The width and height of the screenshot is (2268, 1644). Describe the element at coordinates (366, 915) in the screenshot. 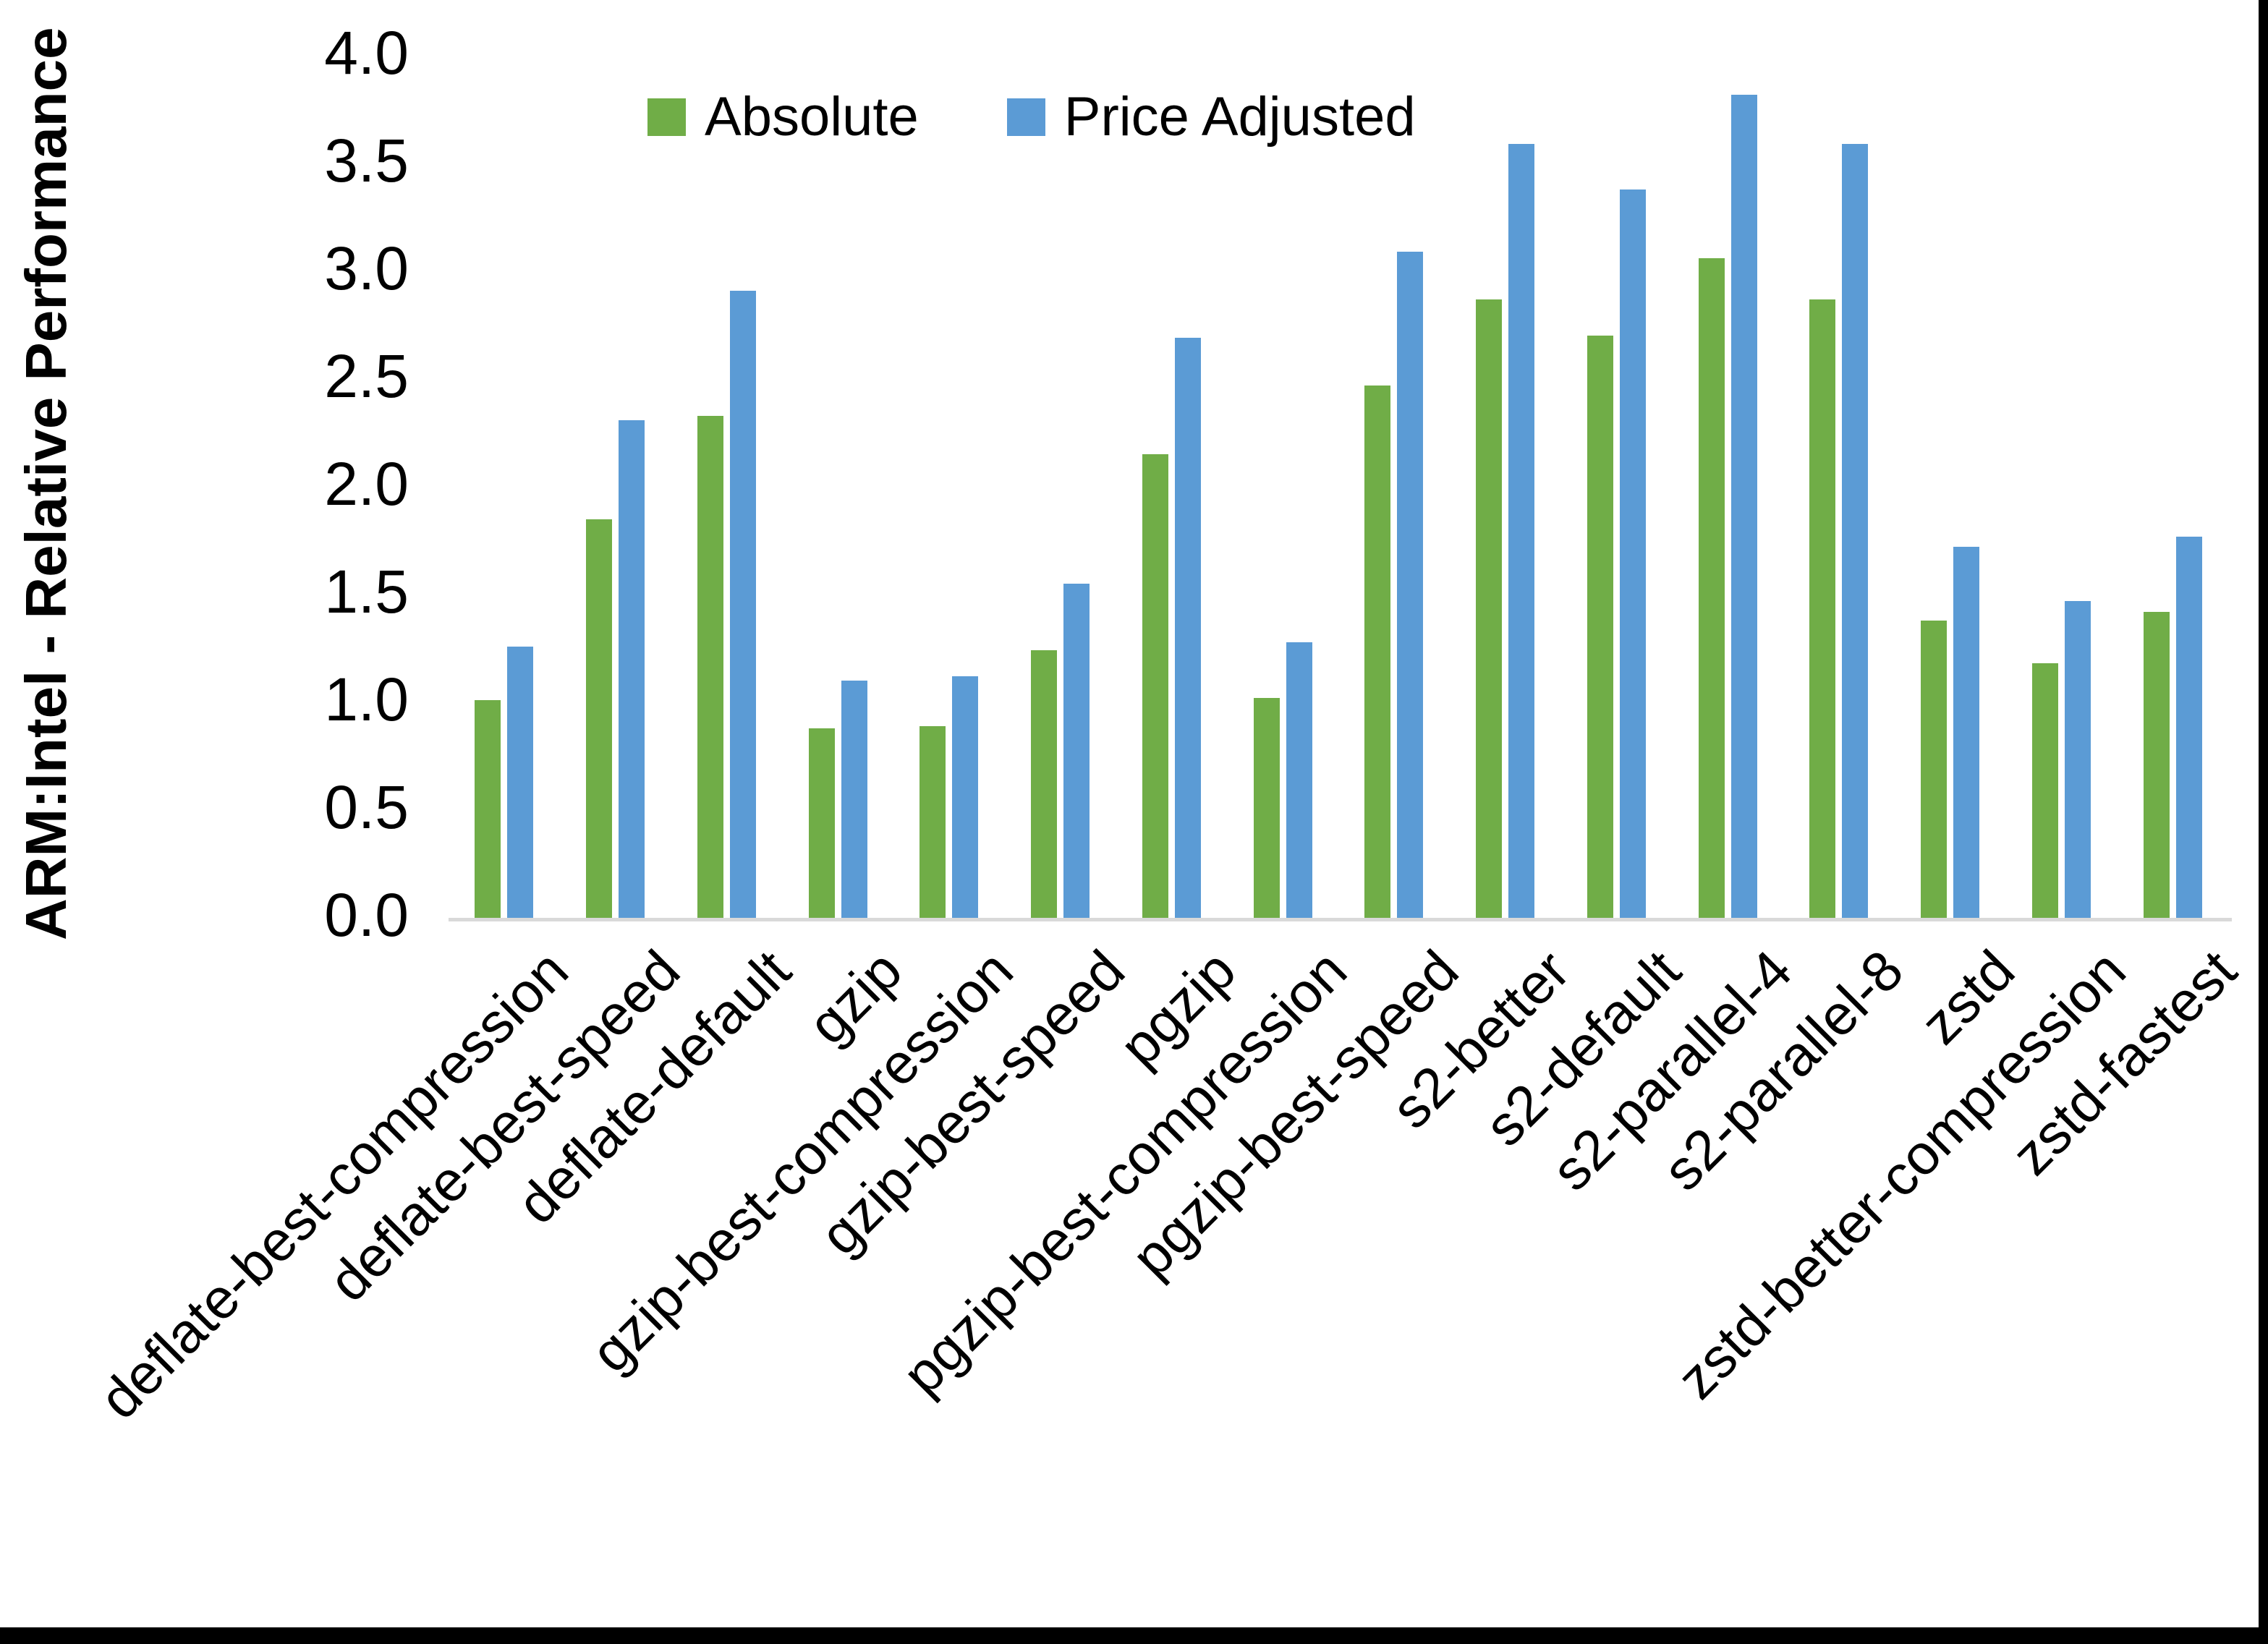

I see `y-tick-label: 0.0` at that location.